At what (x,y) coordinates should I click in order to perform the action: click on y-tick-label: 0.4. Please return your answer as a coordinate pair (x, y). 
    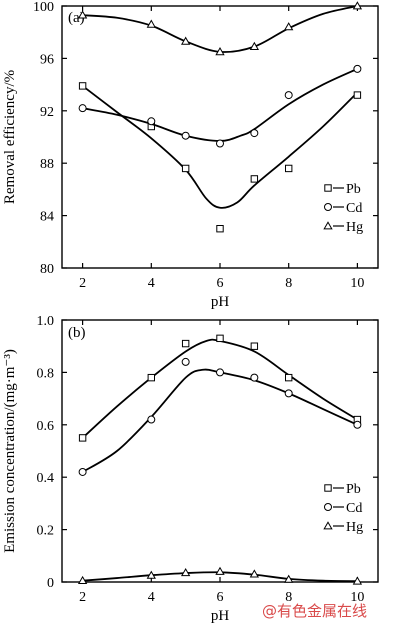
    Looking at the image, I should click on (46, 478).